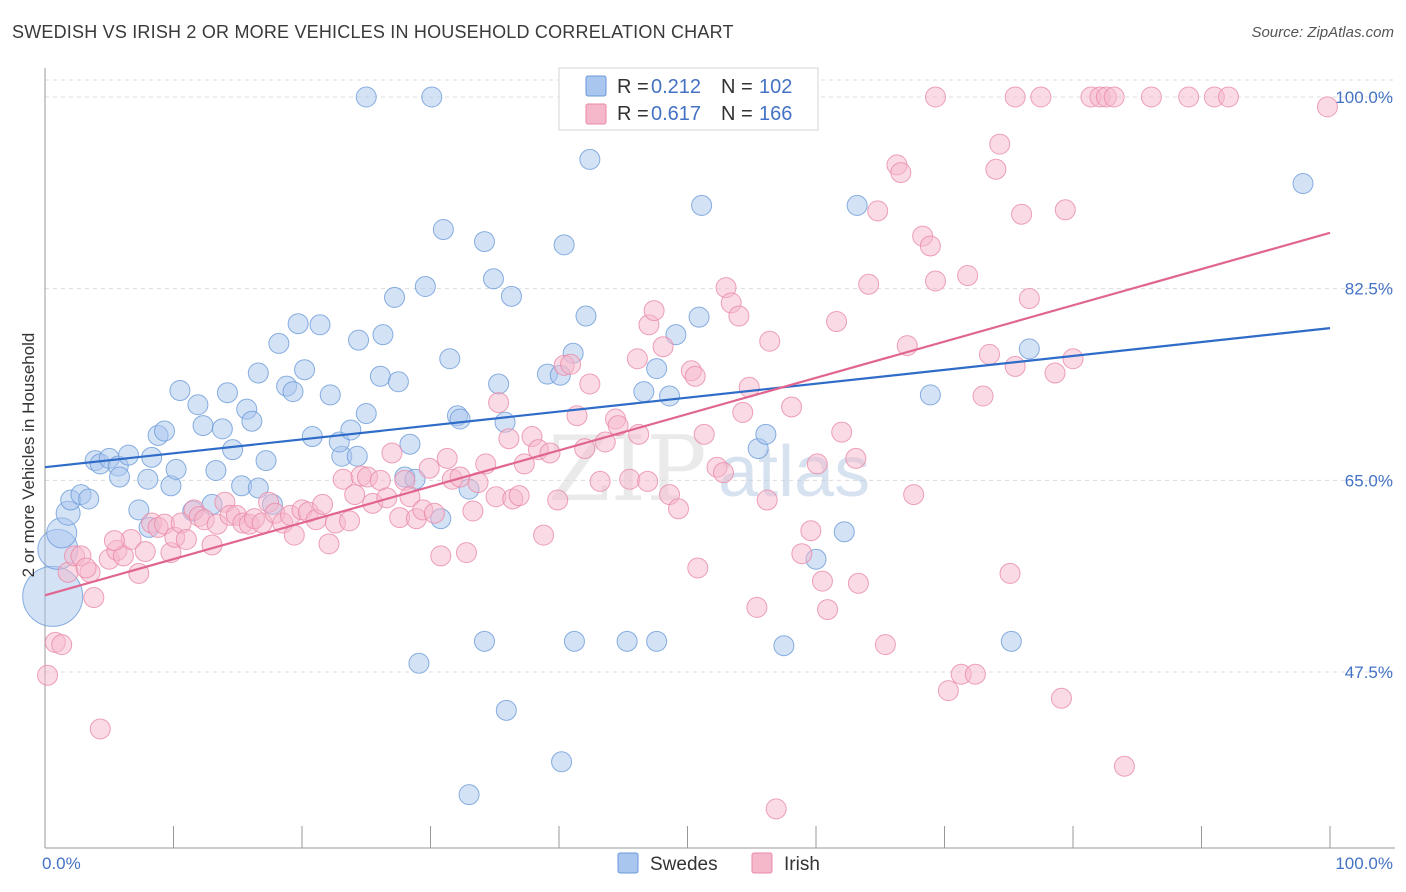  Describe the element at coordinates (633, 87) in the screenshot. I see `legend-r-label-swedes: R =` at that location.